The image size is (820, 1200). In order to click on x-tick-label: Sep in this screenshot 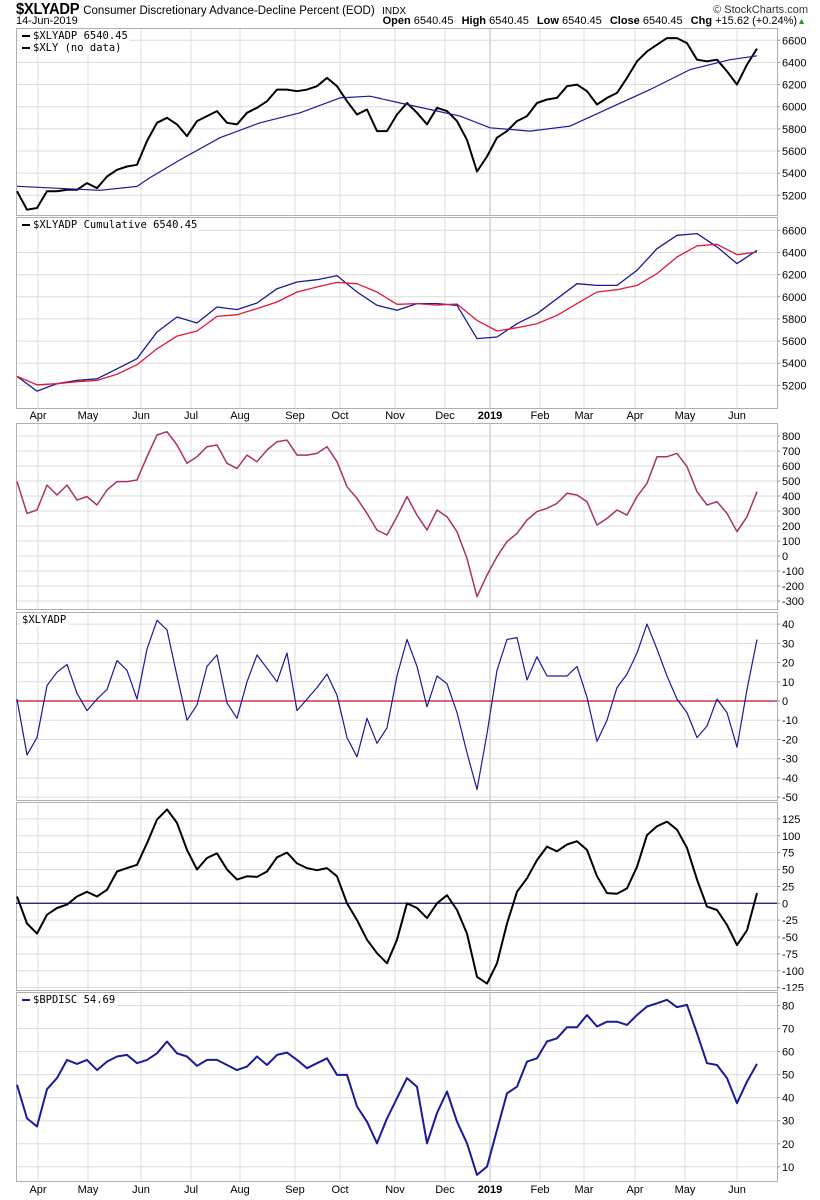, I will do `click(295, 1190)`.